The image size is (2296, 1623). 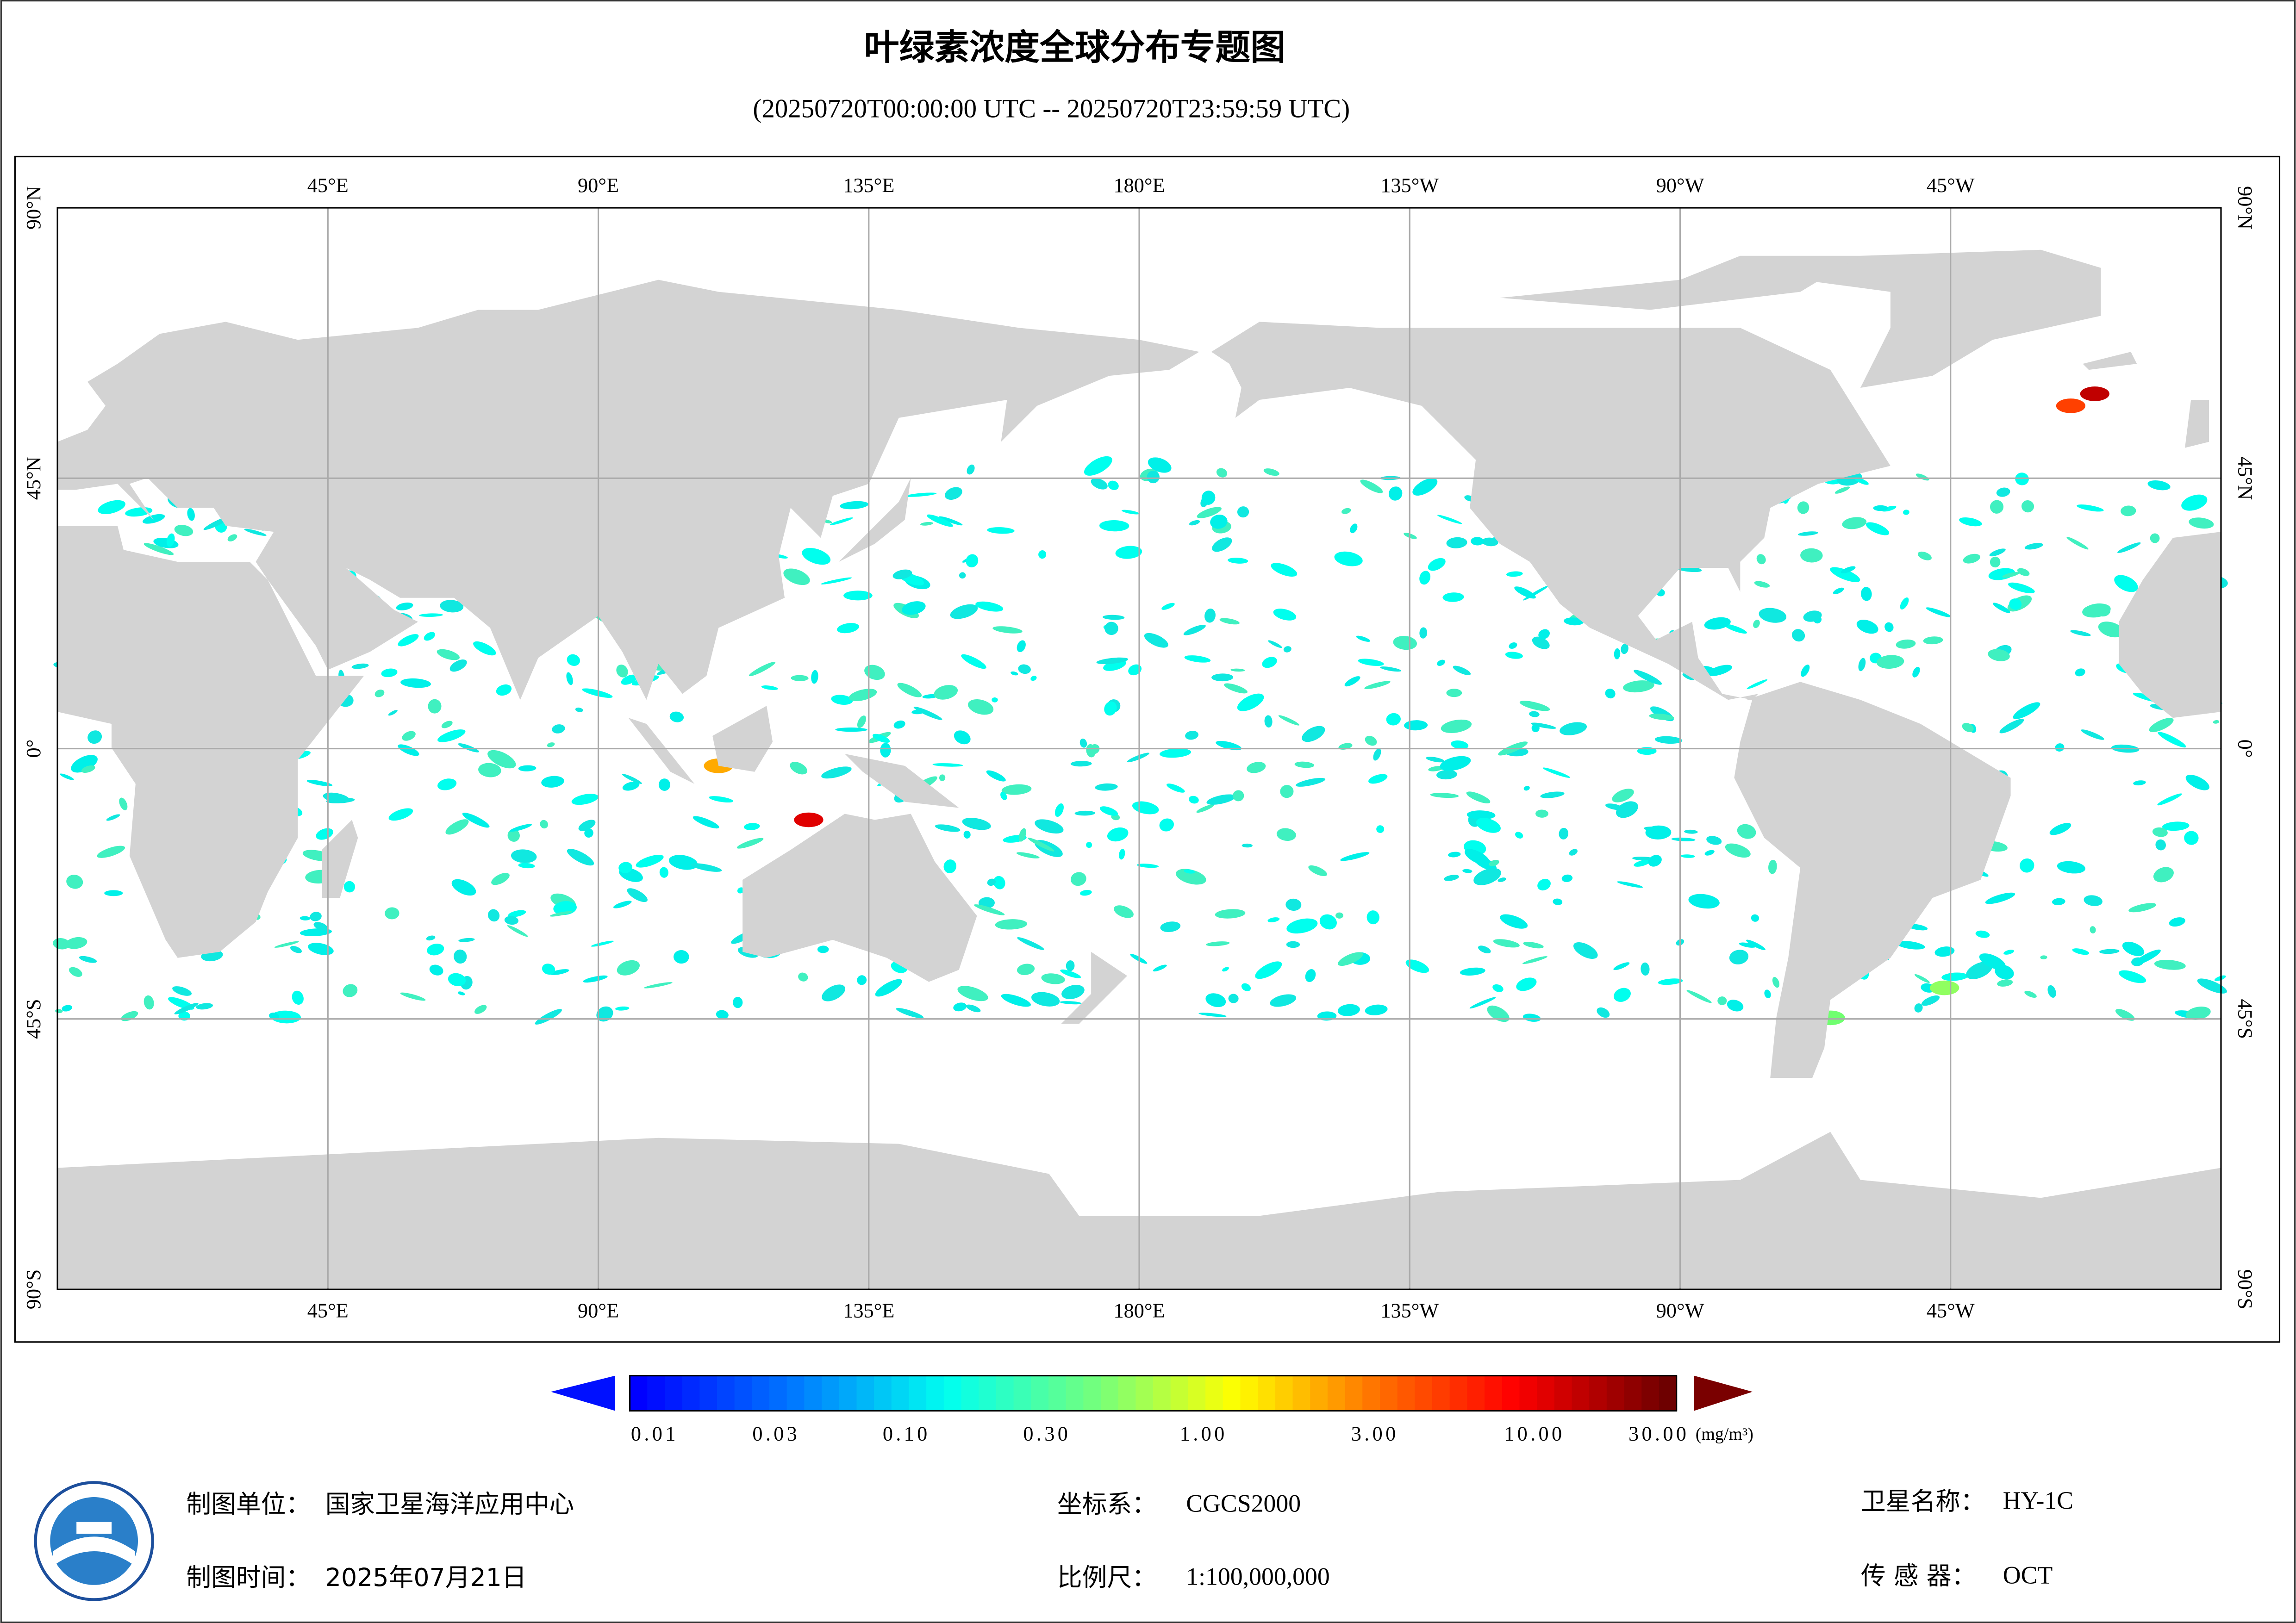 I want to click on lat-label: 90°S, so click(x=2245, y=1289).